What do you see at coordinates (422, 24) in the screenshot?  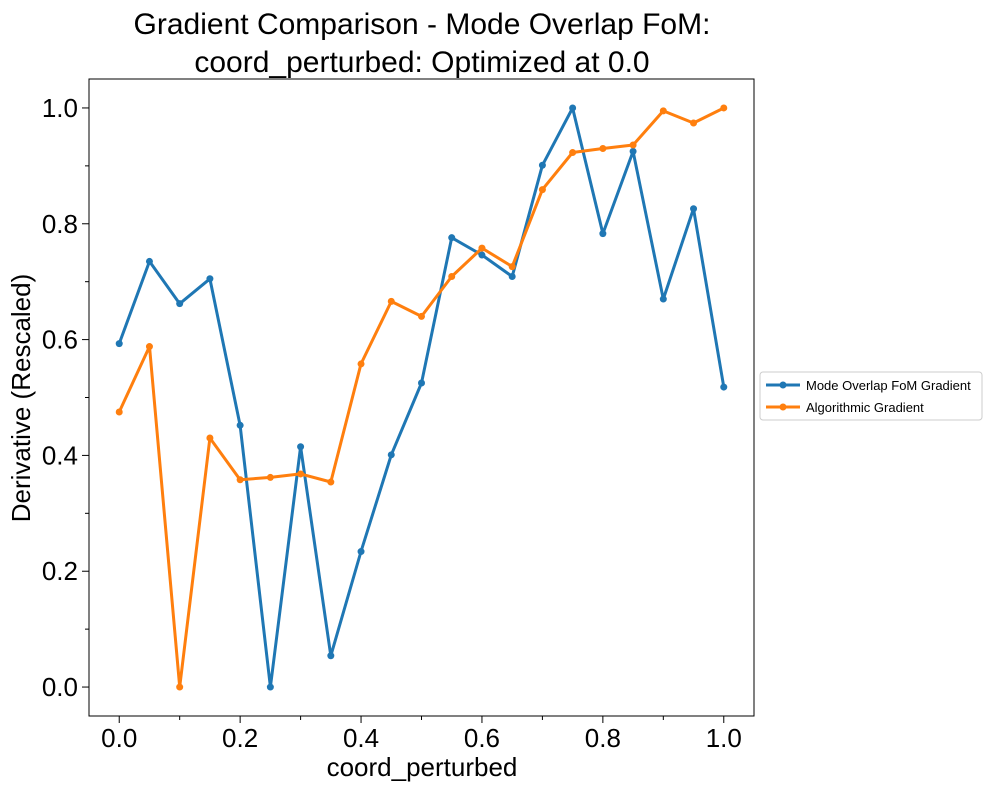 I see `chart-title-line-1: Gradient Comparison - Mode Overlap FoM:` at bounding box center [422, 24].